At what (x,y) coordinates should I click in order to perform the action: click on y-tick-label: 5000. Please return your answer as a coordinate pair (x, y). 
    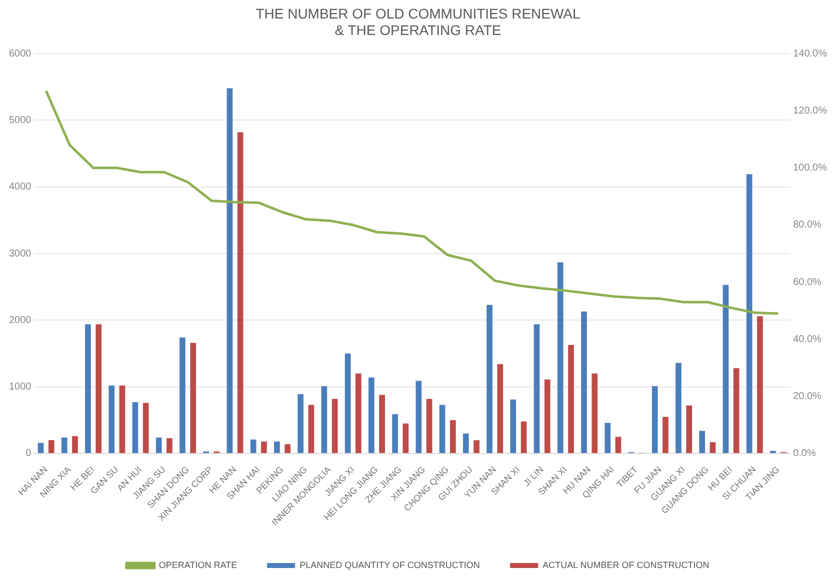
    Looking at the image, I should click on (20, 120).